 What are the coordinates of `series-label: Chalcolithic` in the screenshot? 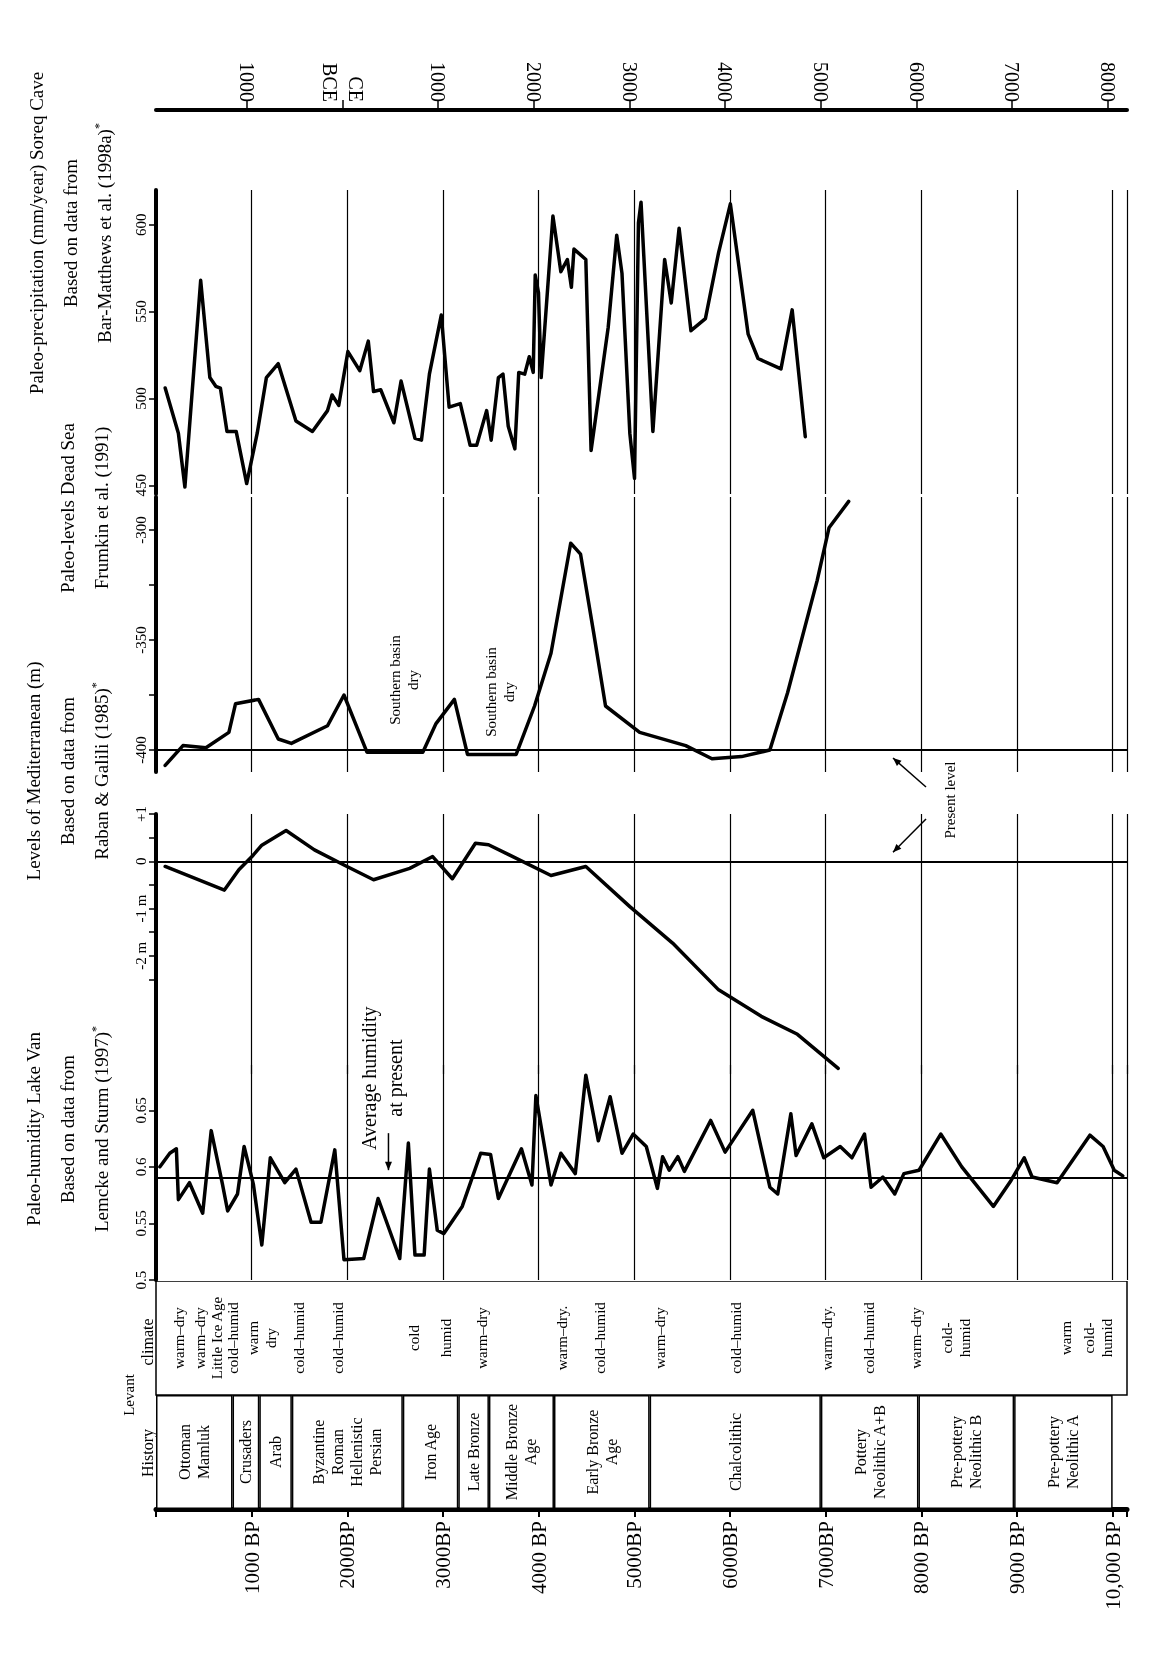 It's located at (735, 1452).